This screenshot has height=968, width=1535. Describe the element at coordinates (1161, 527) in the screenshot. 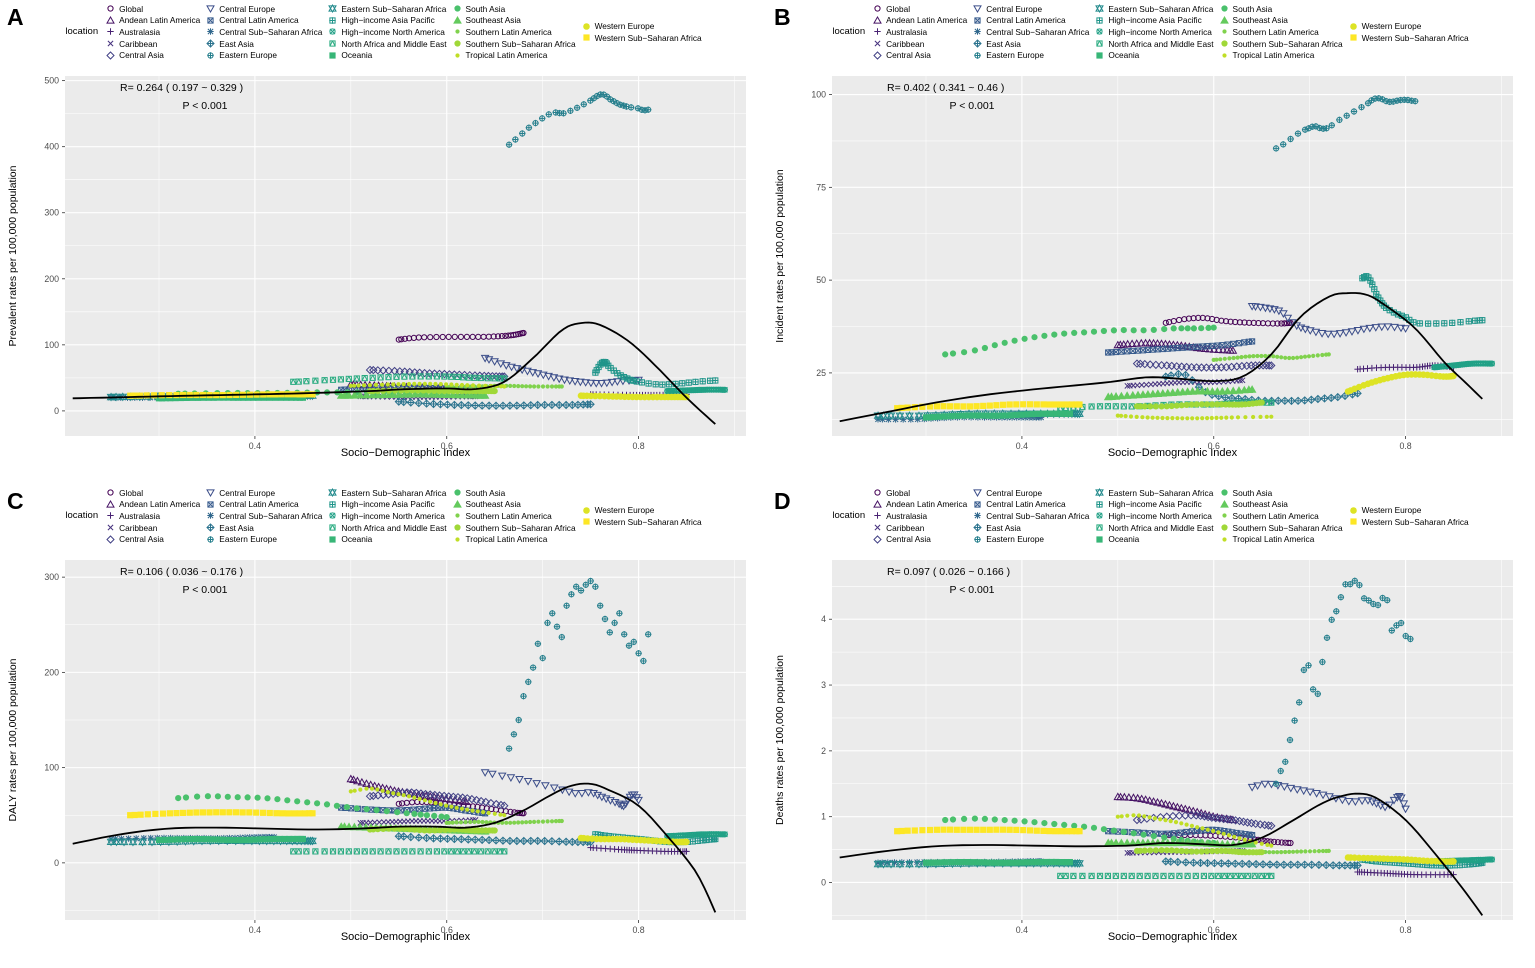

I see `legend-item-label: North Africa and Middle East` at that location.